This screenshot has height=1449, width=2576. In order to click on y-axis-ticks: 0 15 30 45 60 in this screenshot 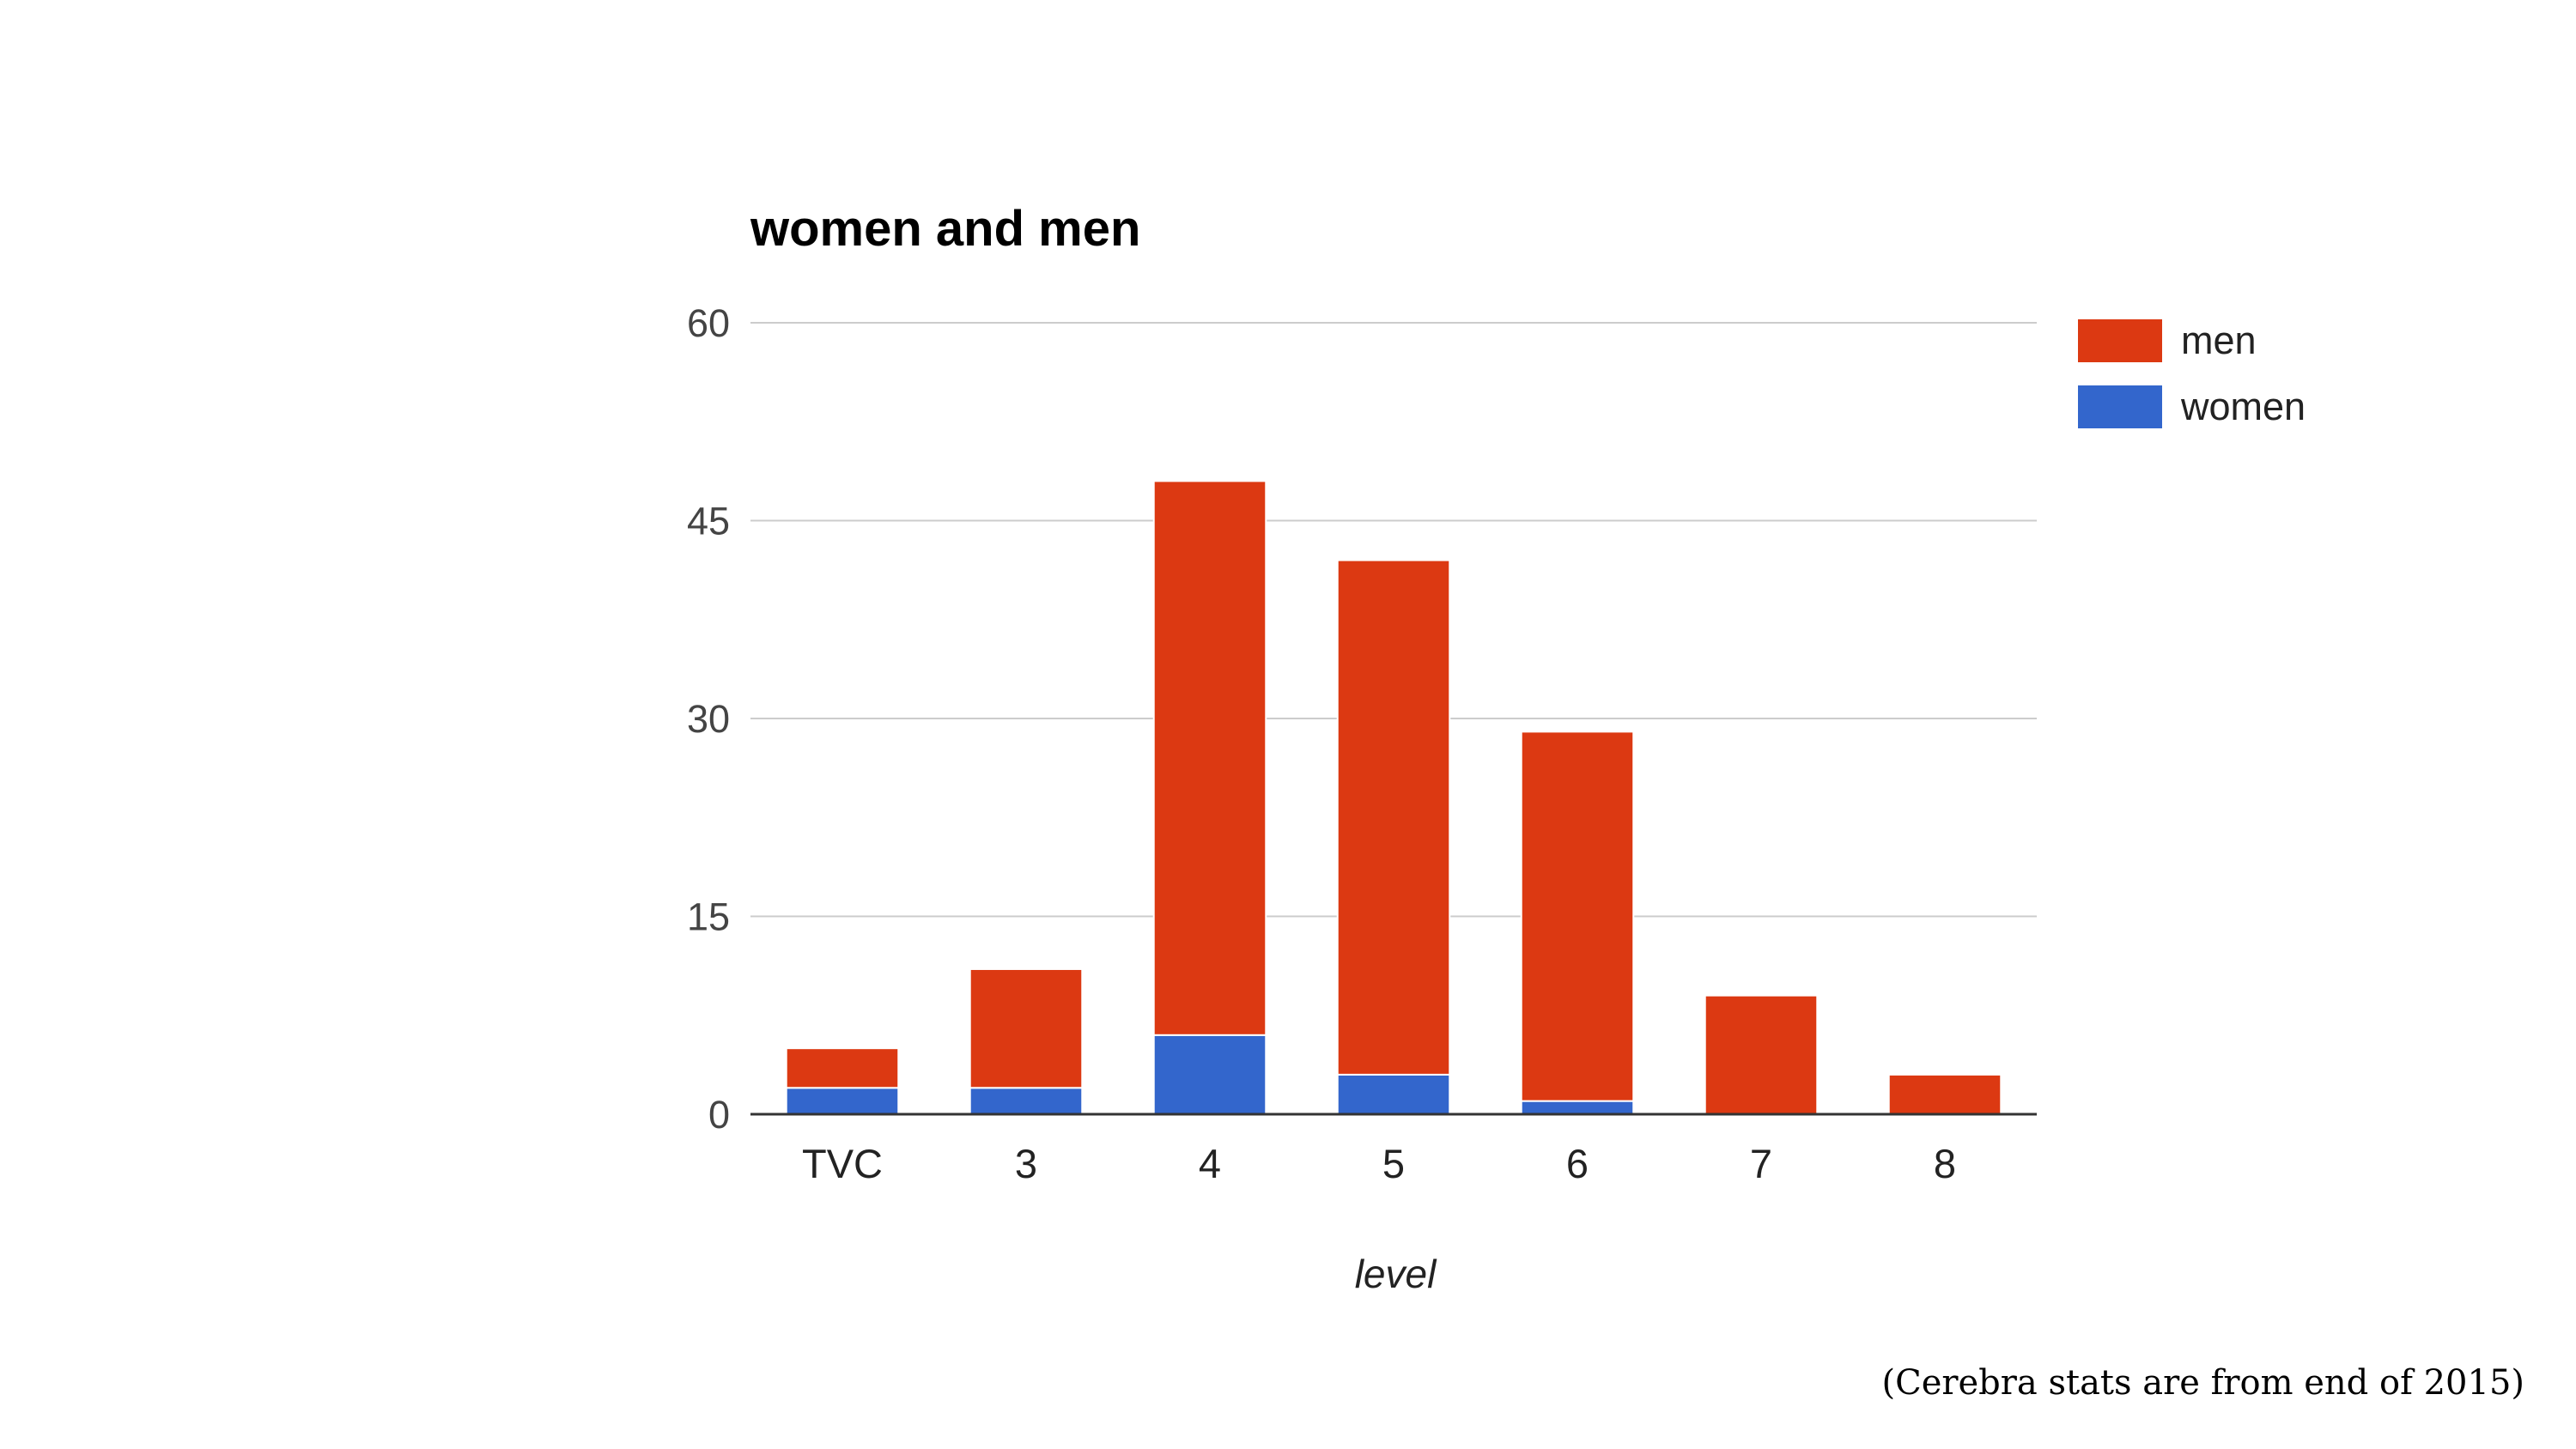, I will do `click(708, 719)`.